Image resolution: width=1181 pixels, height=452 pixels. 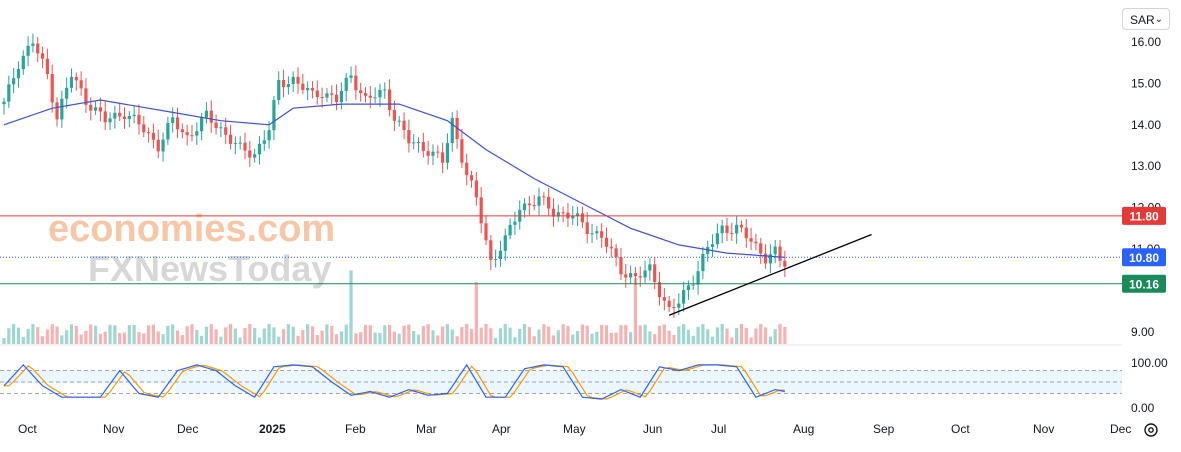 I want to click on time-tick-label: Sep, so click(x=884, y=429).